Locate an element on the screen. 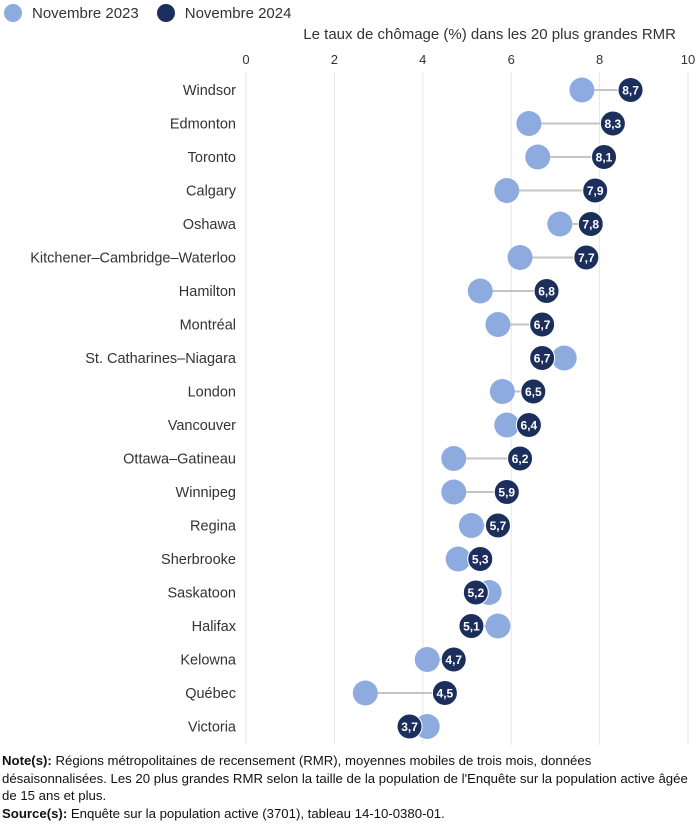 Image resolution: width=700 pixels, height=836 pixels. value-label-2024: 7,8 is located at coordinates (590, 225).